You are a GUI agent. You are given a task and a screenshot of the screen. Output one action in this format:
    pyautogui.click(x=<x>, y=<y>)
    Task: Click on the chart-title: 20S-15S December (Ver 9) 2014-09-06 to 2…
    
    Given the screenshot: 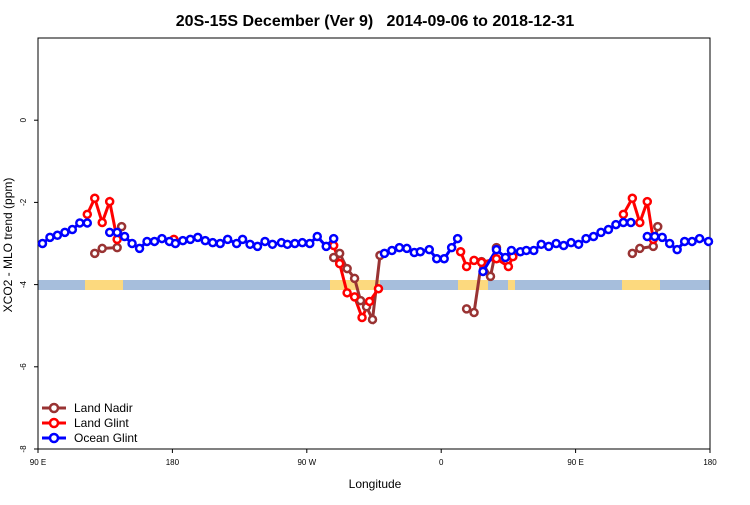 What is the action you would take?
    pyautogui.click(x=375, y=21)
    